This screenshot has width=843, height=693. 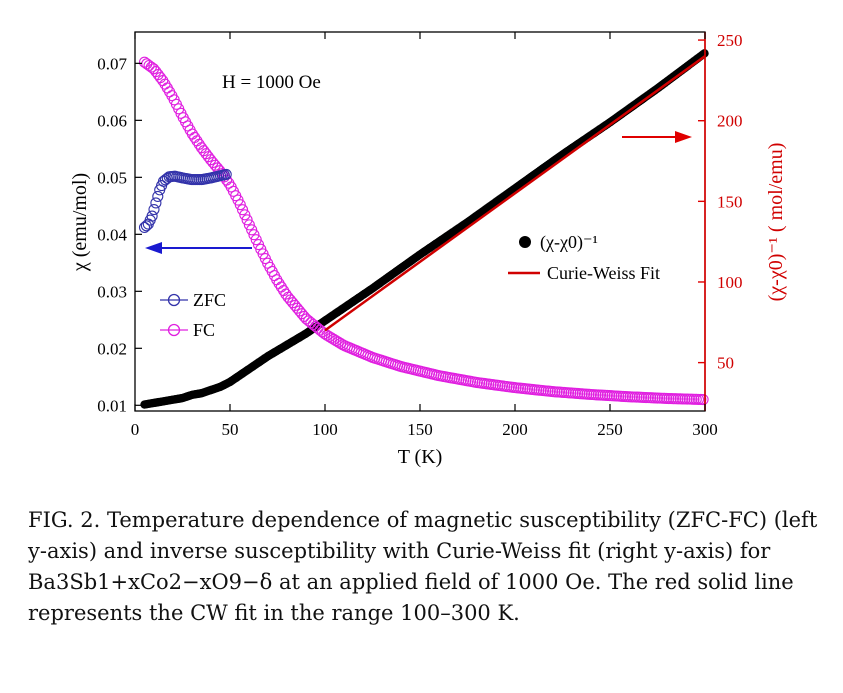 I want to click on blue-arrow-left, so click(x=198, y=248).